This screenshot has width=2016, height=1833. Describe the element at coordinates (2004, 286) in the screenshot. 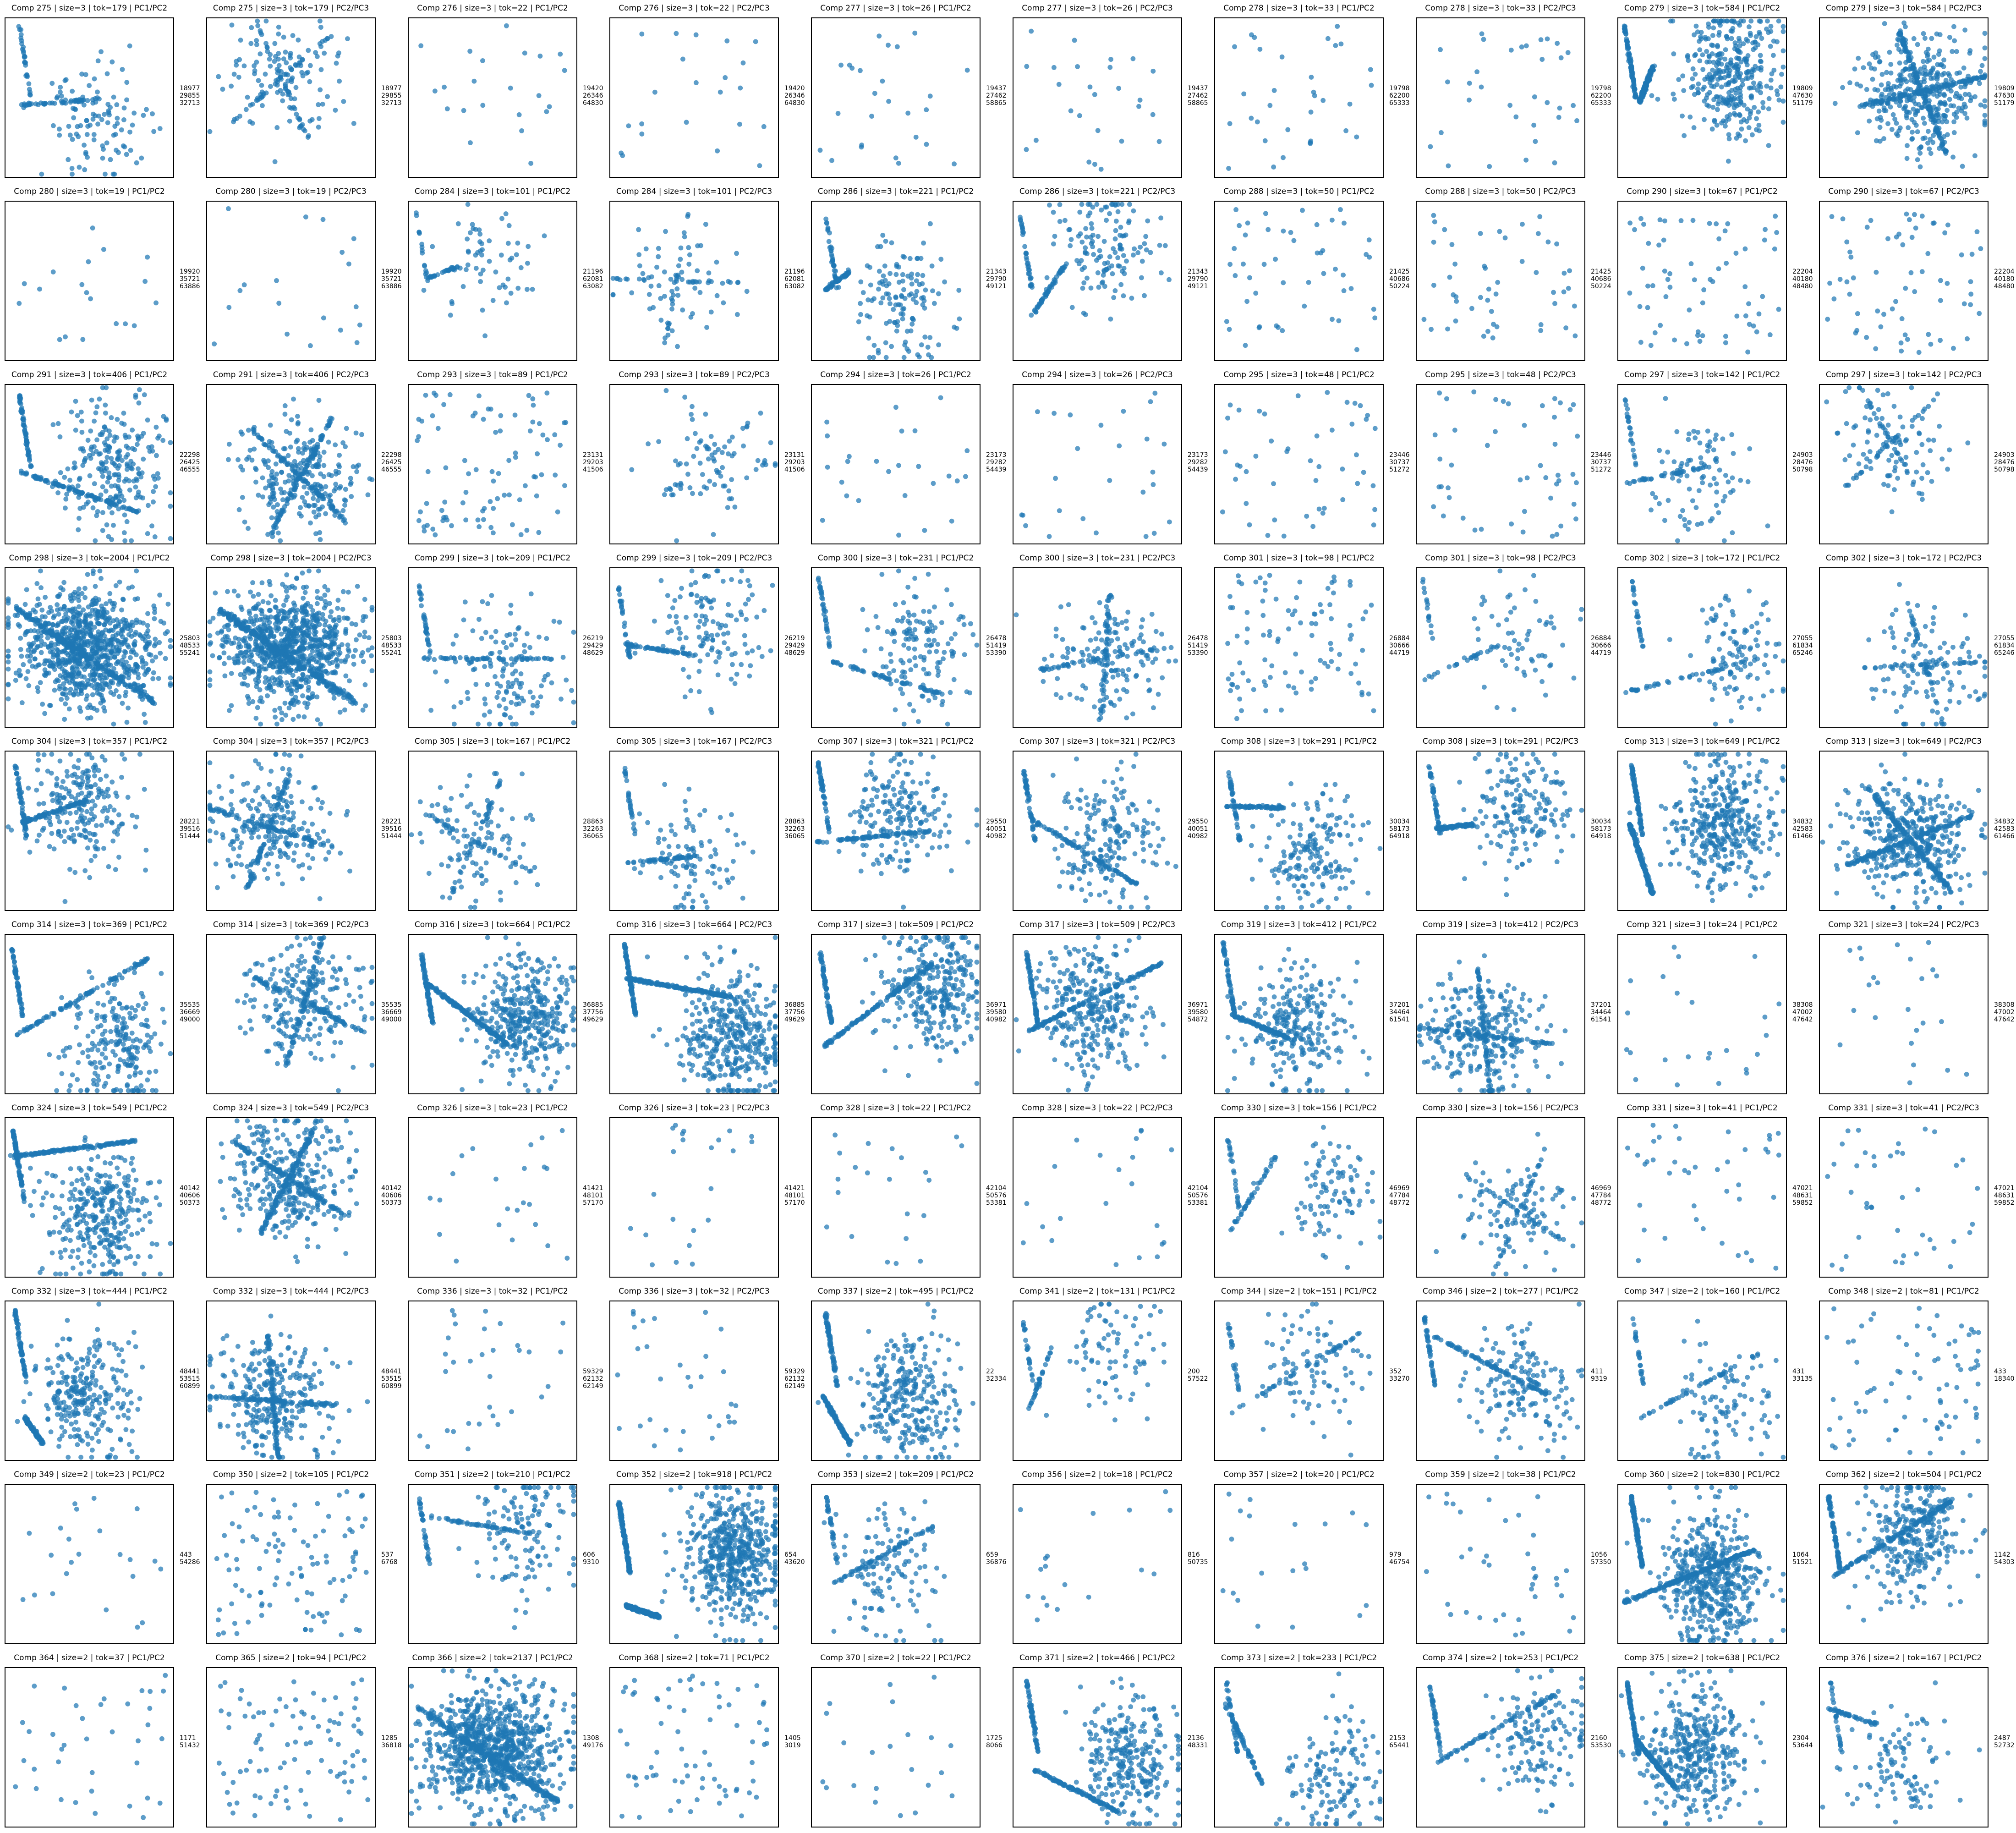

I see `side-id-label: 48480` at that location.